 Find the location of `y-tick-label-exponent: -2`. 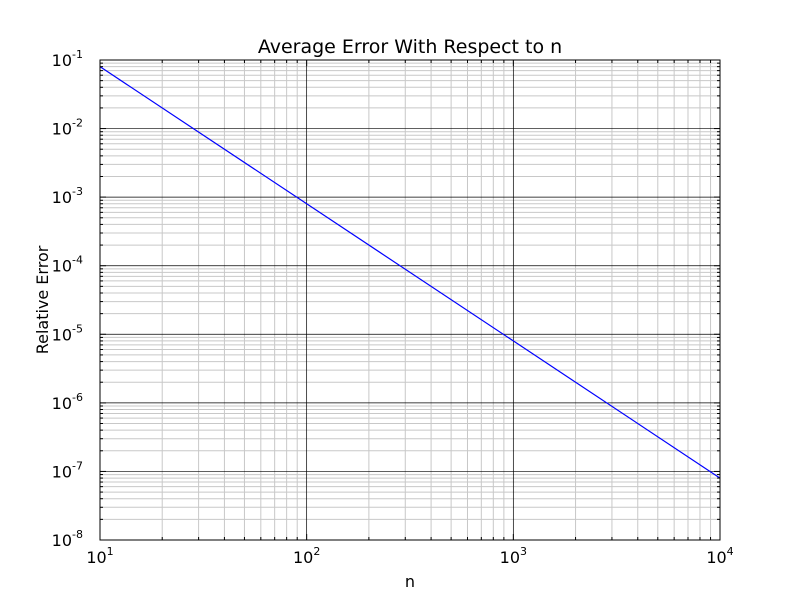

y-tick-label-exponent: -2 is located at coordinates (77, 123).